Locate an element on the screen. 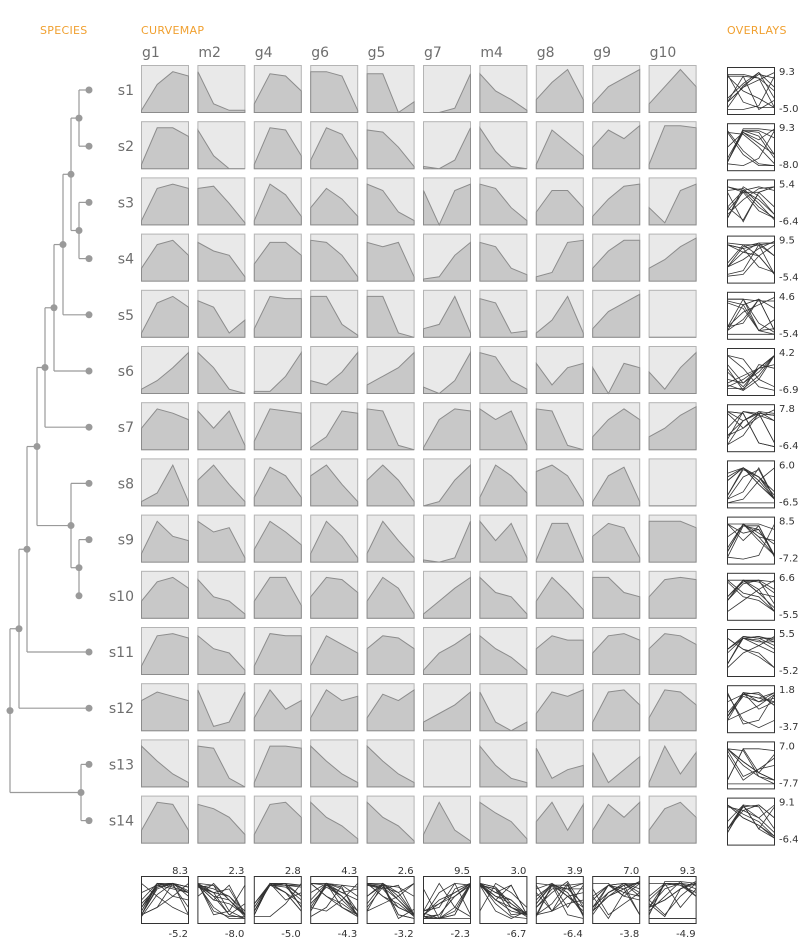 This screenshot has height=949, width=811. curve-cell-s12-g5 is located at coordinates (390, 707).